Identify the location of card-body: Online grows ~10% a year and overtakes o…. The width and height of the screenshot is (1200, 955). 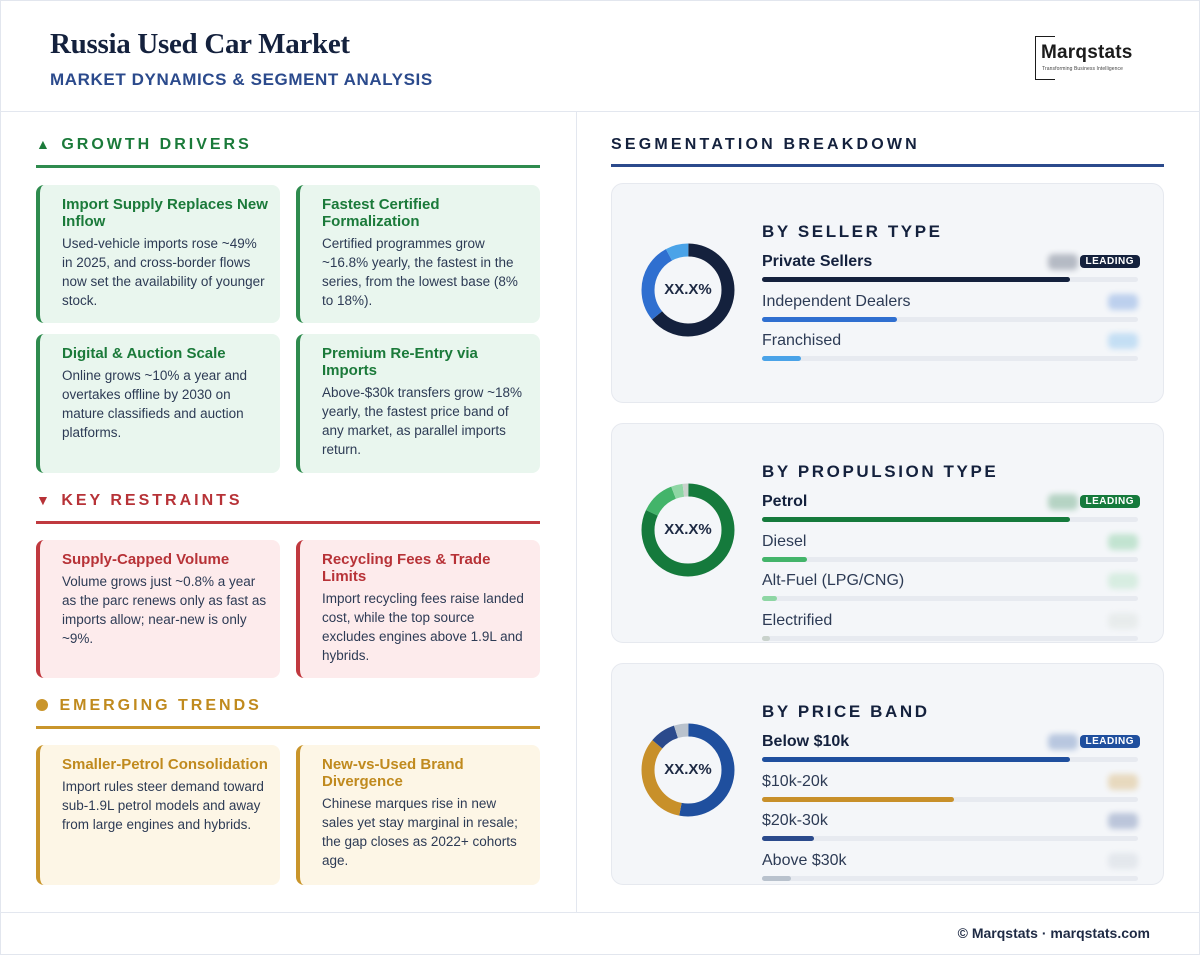
(154, 404).